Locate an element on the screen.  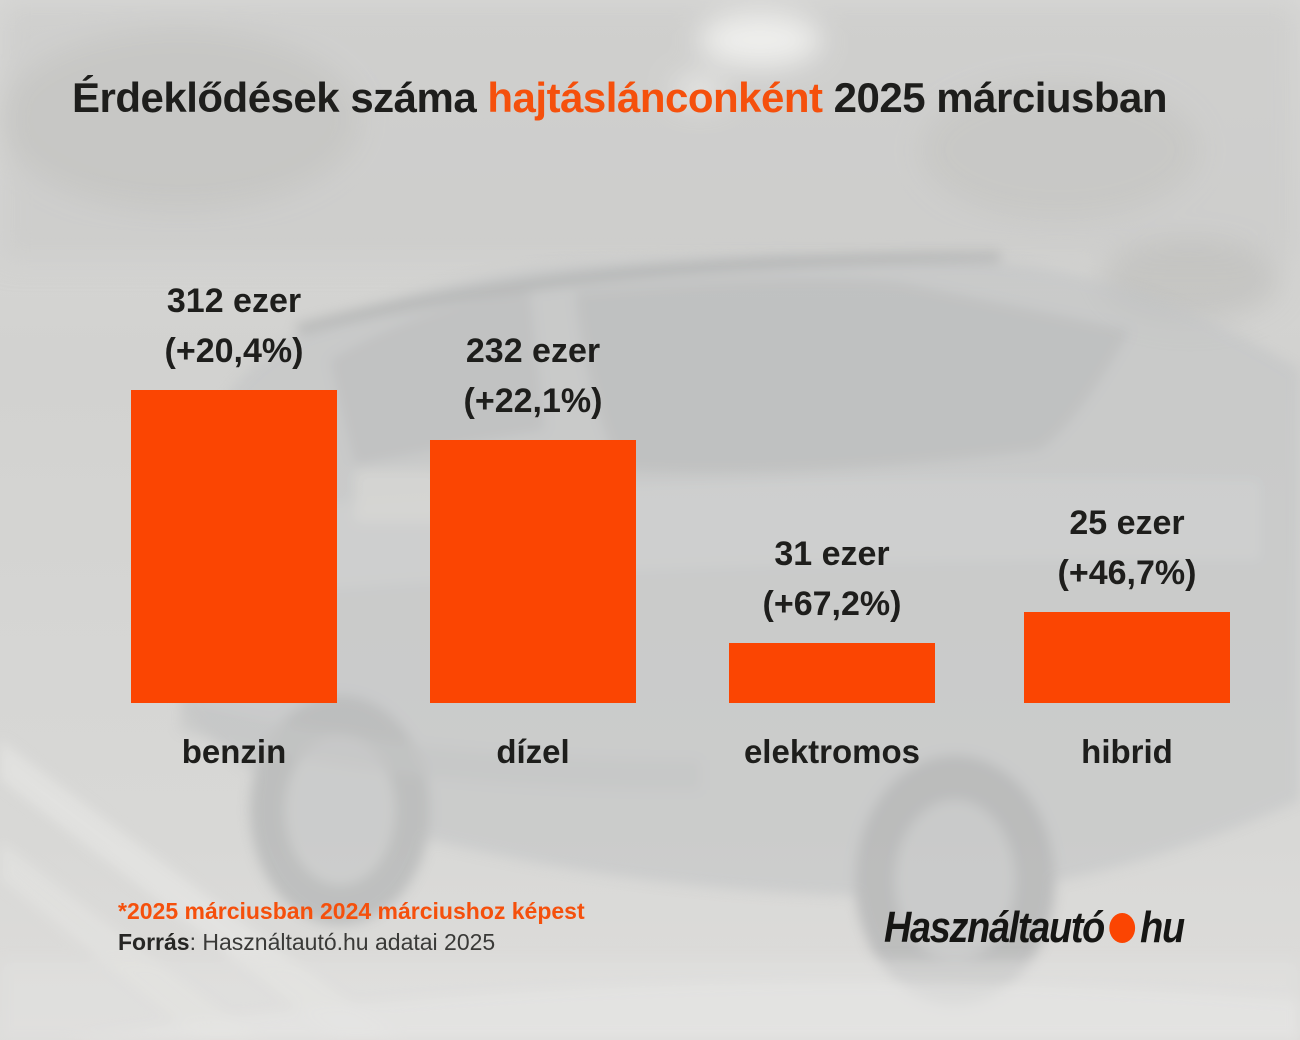
bar-value-block: 31 ezer (+67,2%) is located at coordinates (832, 579).